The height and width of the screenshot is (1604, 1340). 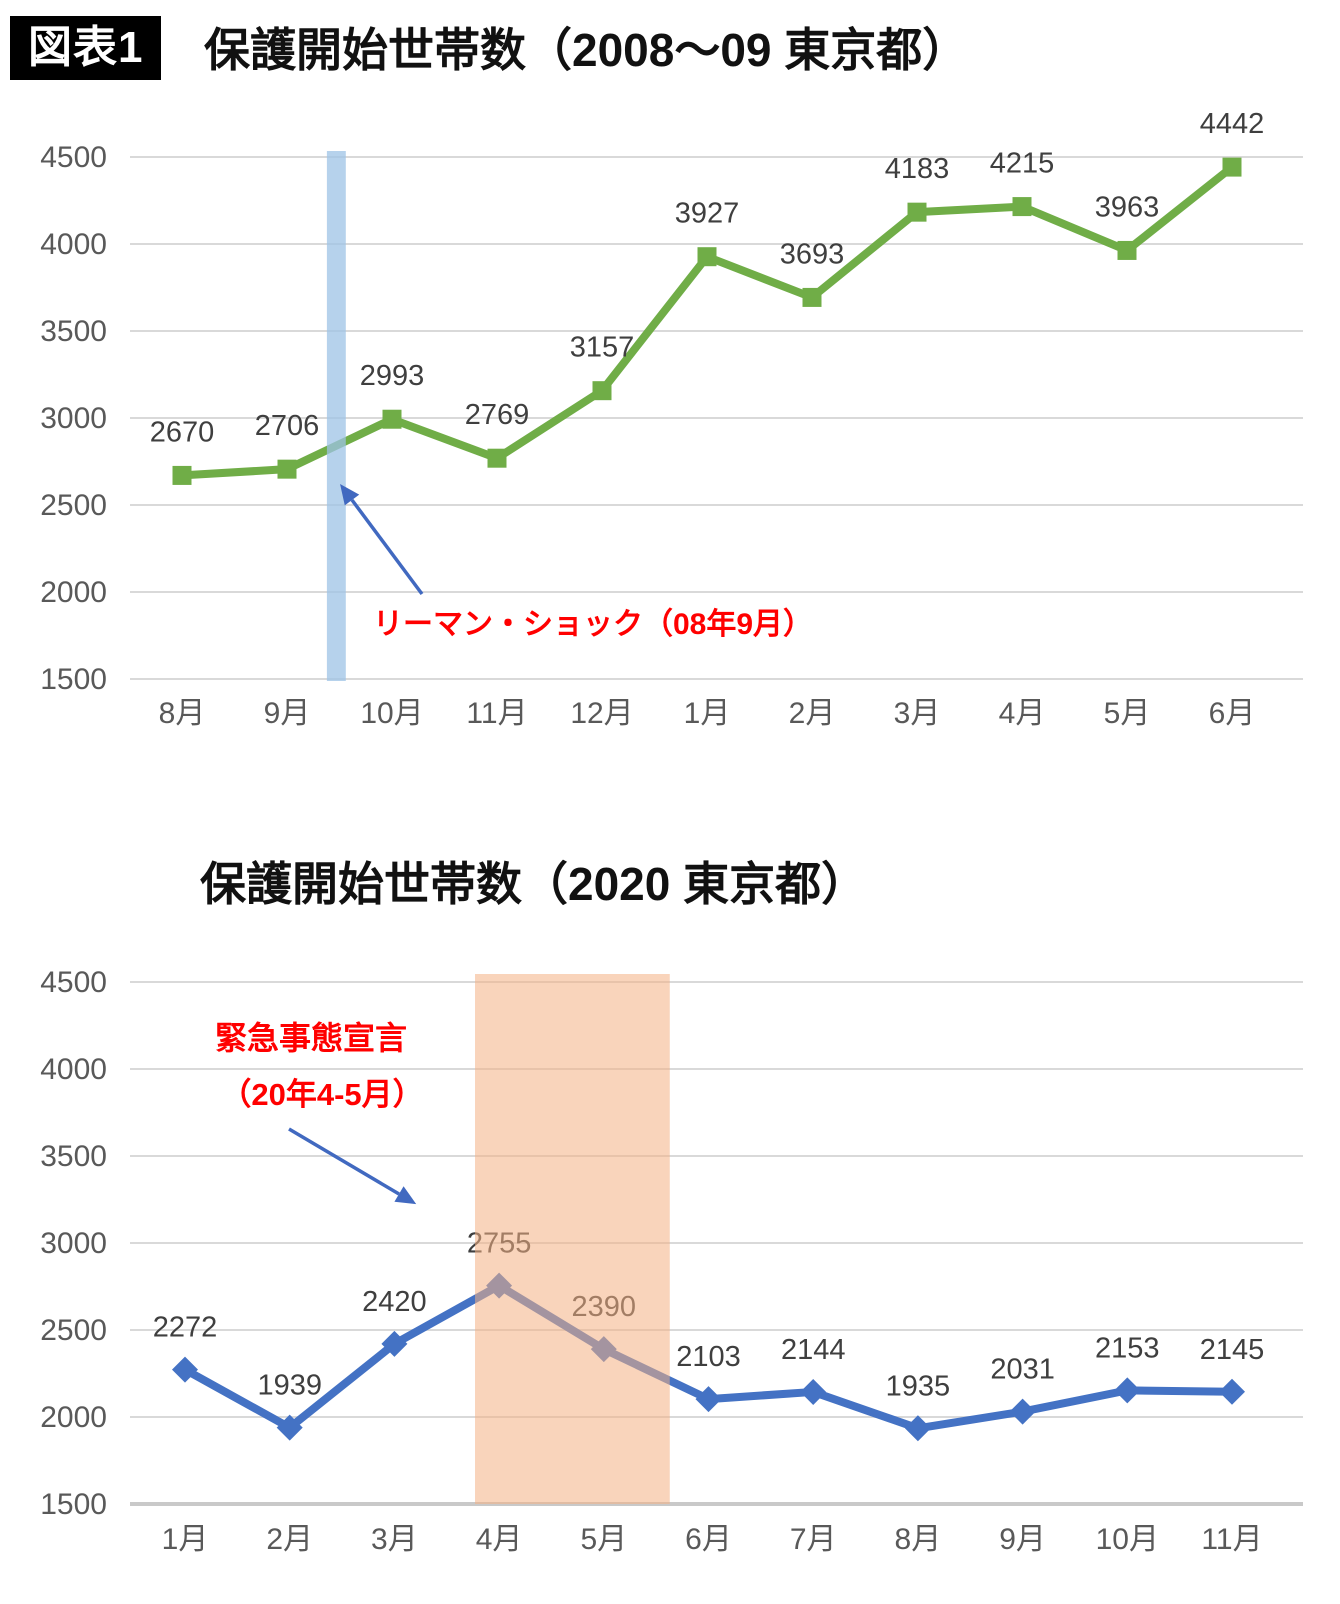 I want to click on chart1-xtick-4: 11月, so click(x=496, y=713).